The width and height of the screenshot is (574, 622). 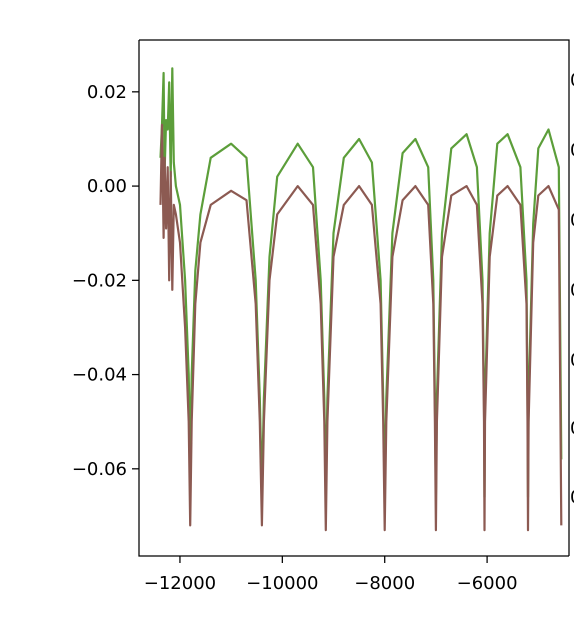 What do you see at coordinates (99, 375) in the screenshot?
I see `y-tick-label: −0.04` at bounding box center [99, 375].